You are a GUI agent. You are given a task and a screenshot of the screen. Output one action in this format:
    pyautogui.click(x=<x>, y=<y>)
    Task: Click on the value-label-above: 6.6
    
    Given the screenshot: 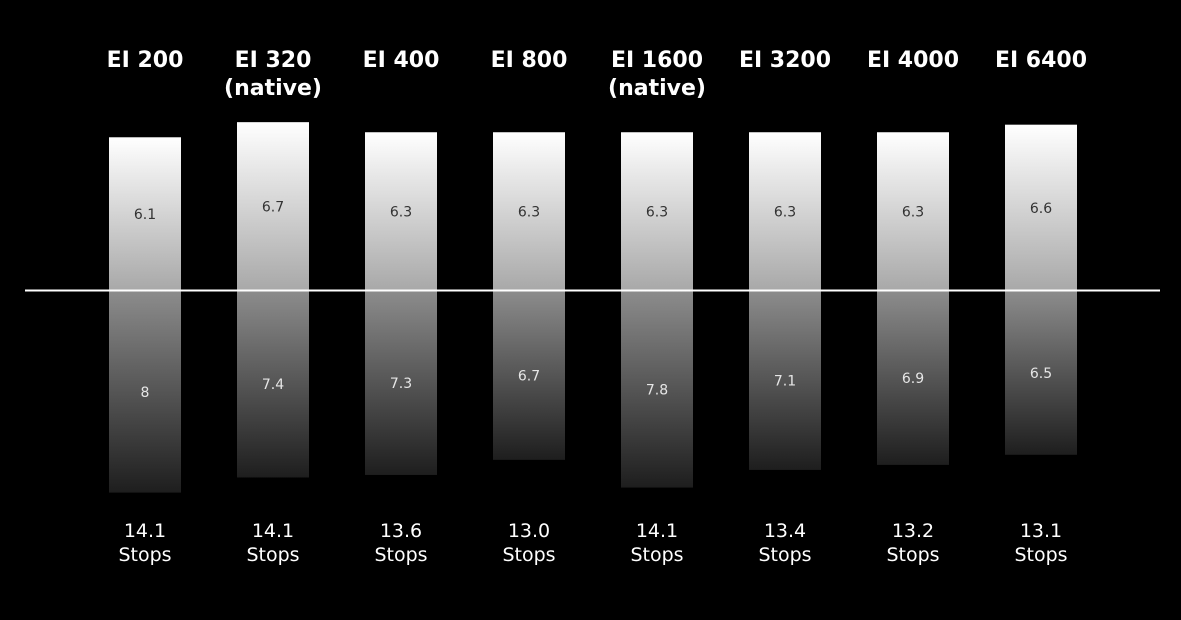 What is the action you would take?
    pyautogui.click(x=1041, y=209)
    